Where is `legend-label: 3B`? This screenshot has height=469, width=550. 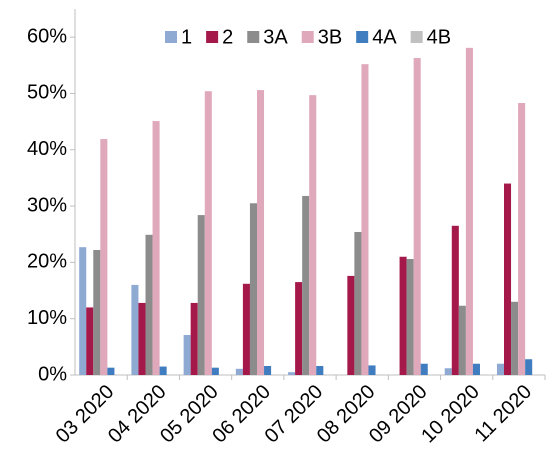 legend-label: 3B is located at coordinates (330, 37).